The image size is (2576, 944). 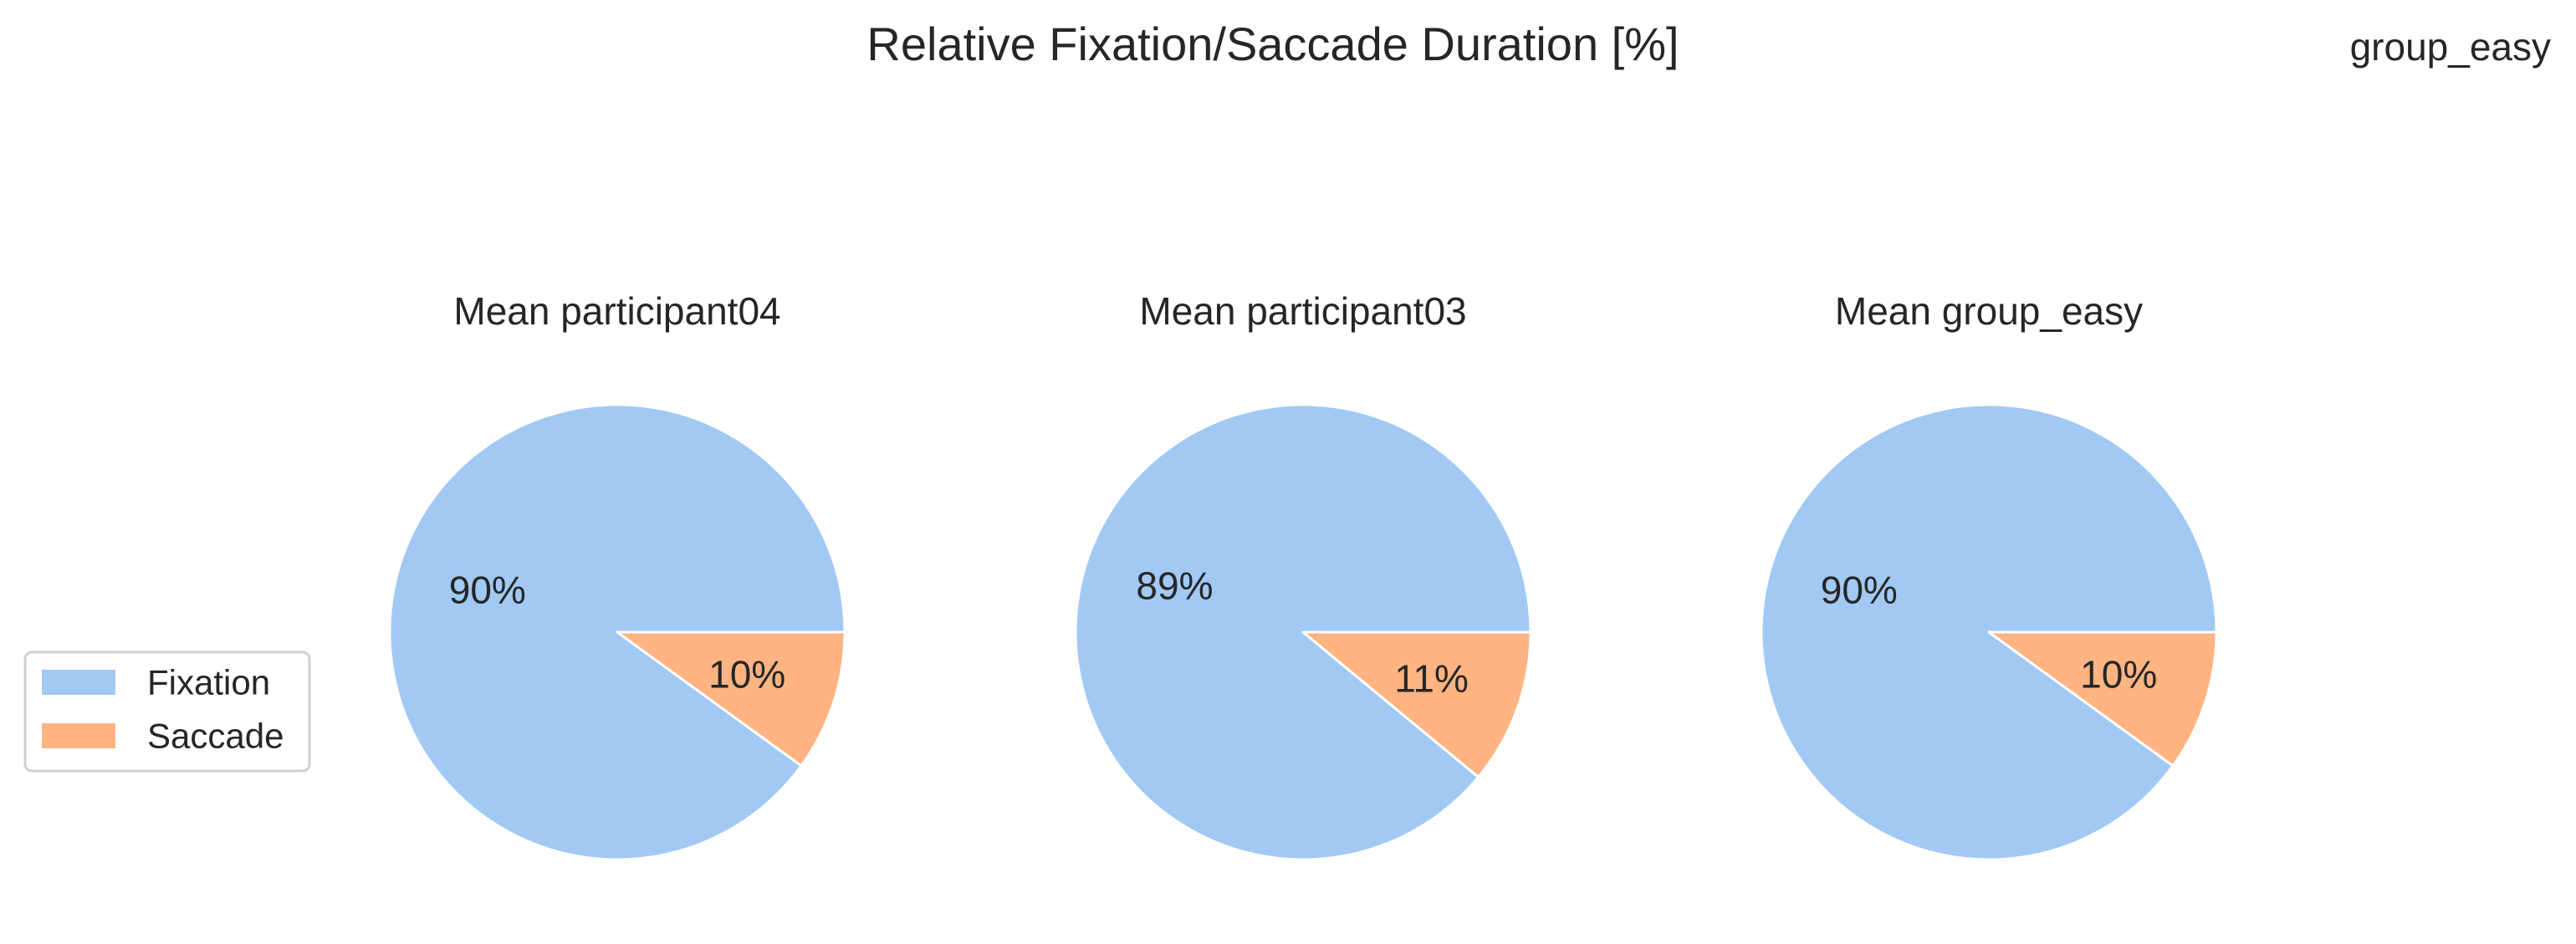 I want to click on pie-title: Mean group_easy, so click(x=1989, y=311).